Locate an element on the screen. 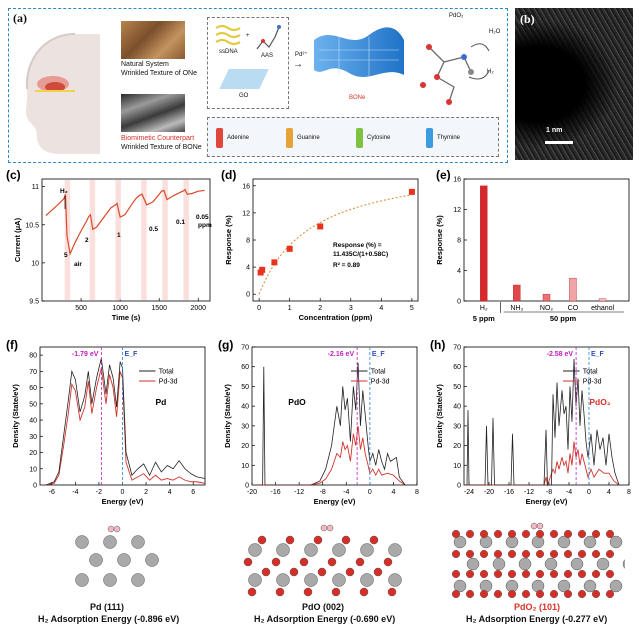 Image resolution: width=639 pixels, height=630 pixels. legend-total-label: Total is located at coordinates (590, 372).